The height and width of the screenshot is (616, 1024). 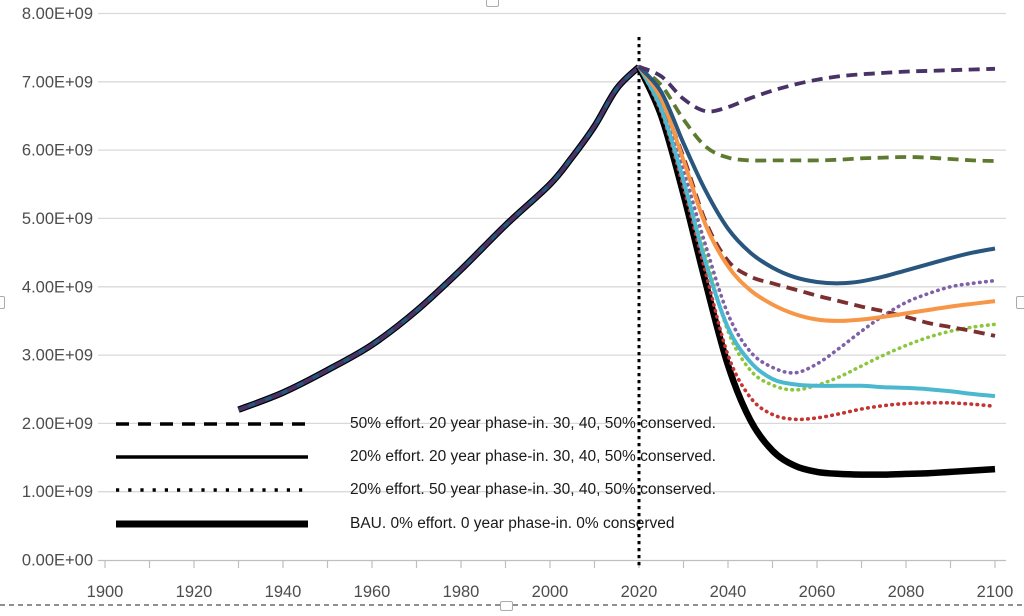 I want to click on x-tick-label: 1960, so click(x=372, y=592).